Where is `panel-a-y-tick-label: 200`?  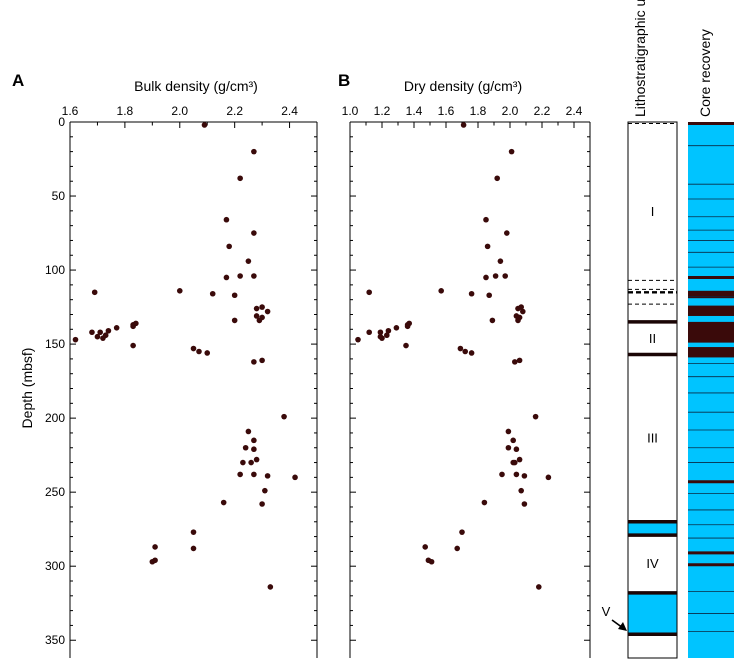 panel-a-y-tick-label: 200 is located at coordinates (55, 418).